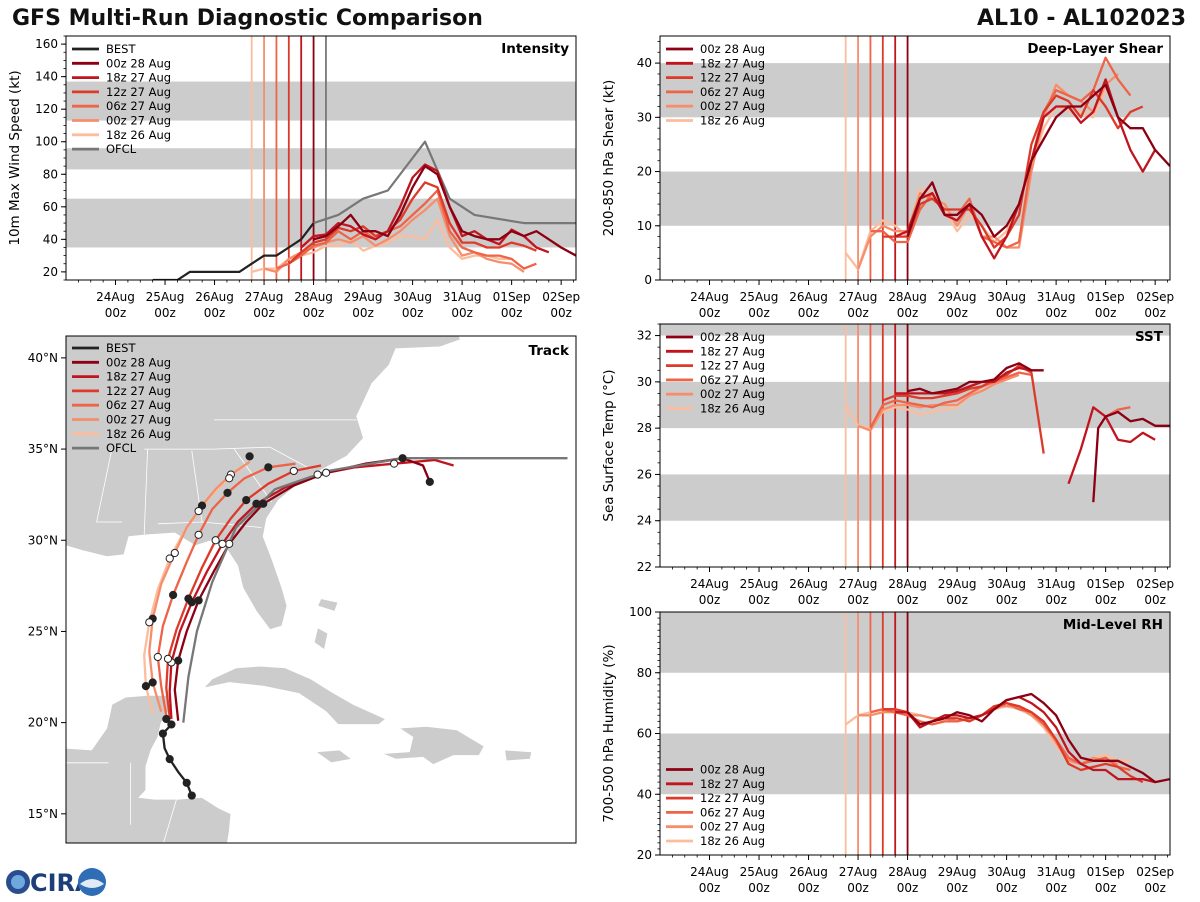  Describe the element at coordinates (1056, 297) in the screenshot. I see `shear-xtick-label: 31Aug` at that location.